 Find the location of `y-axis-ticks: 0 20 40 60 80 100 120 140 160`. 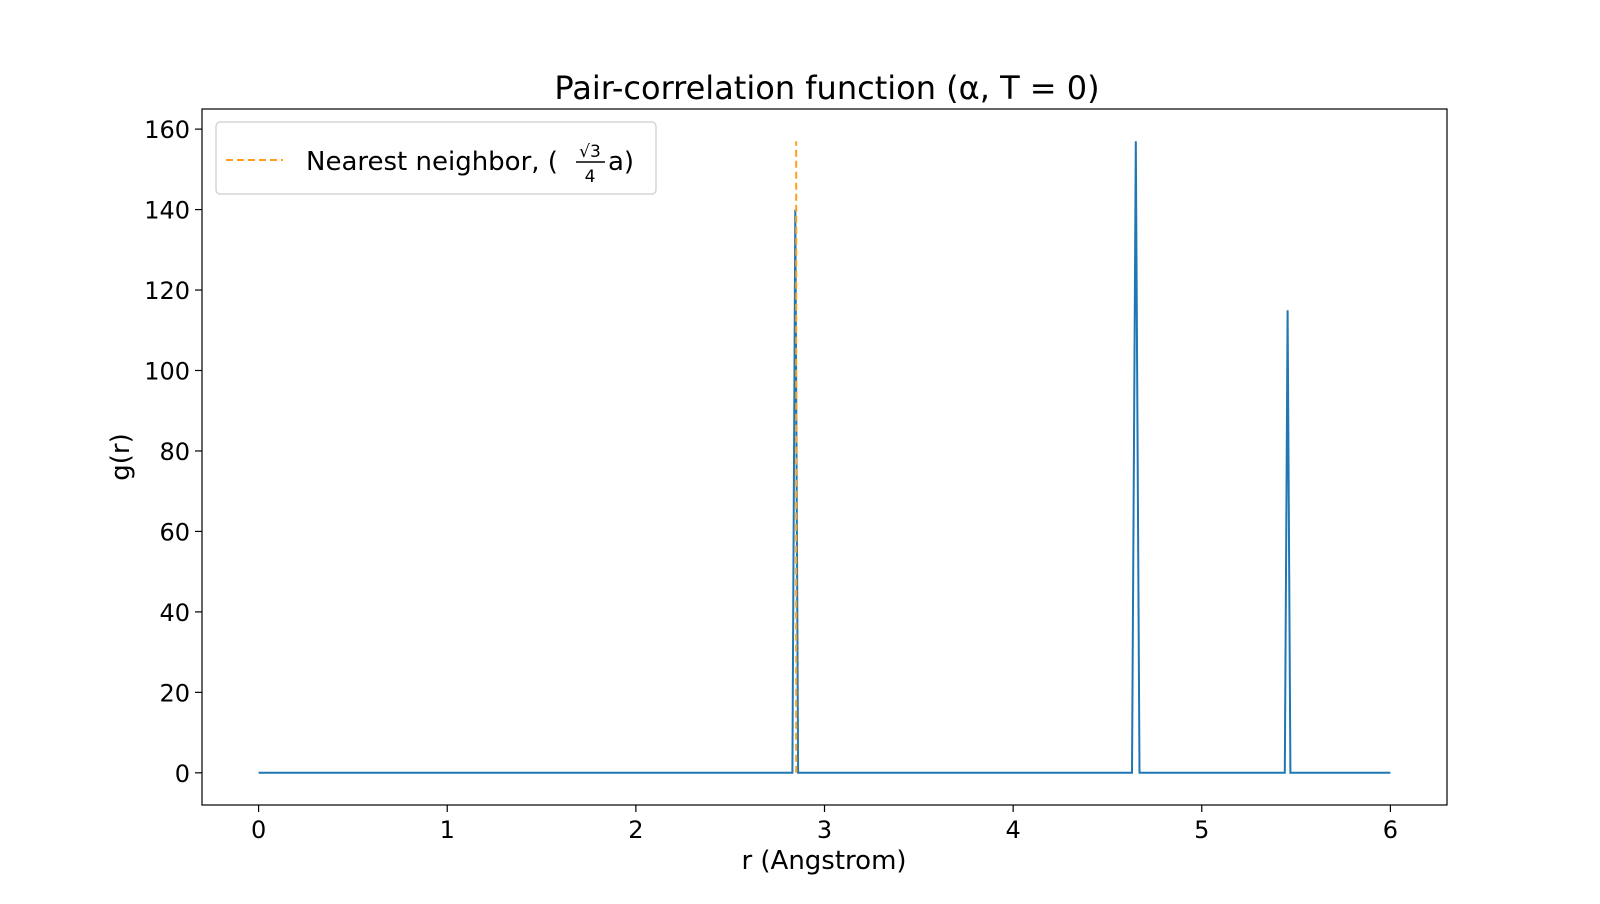

y-axis-ticks: 0 20 40 60 80 100 120 140 160 is located at coordinates (173, 452).